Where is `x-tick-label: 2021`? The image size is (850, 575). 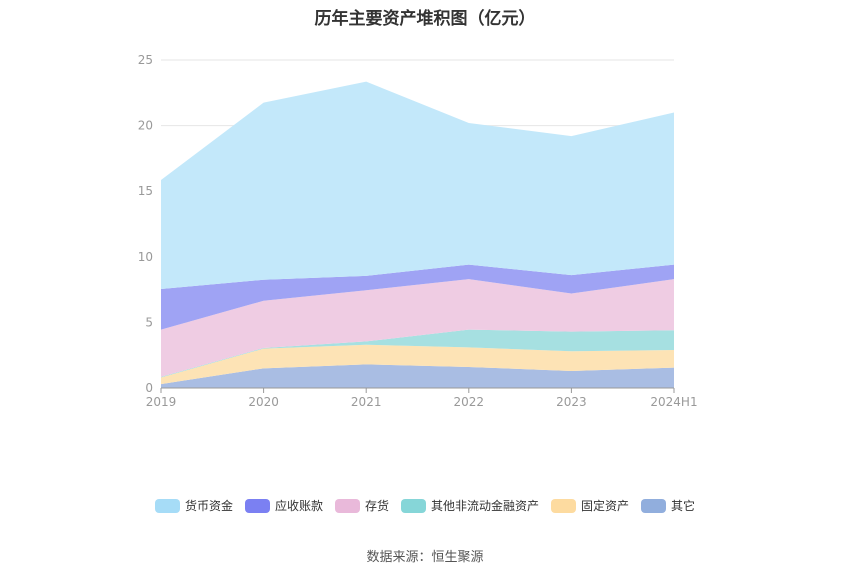 x-tick-label: 2021 is located at coordinates (366, 402).